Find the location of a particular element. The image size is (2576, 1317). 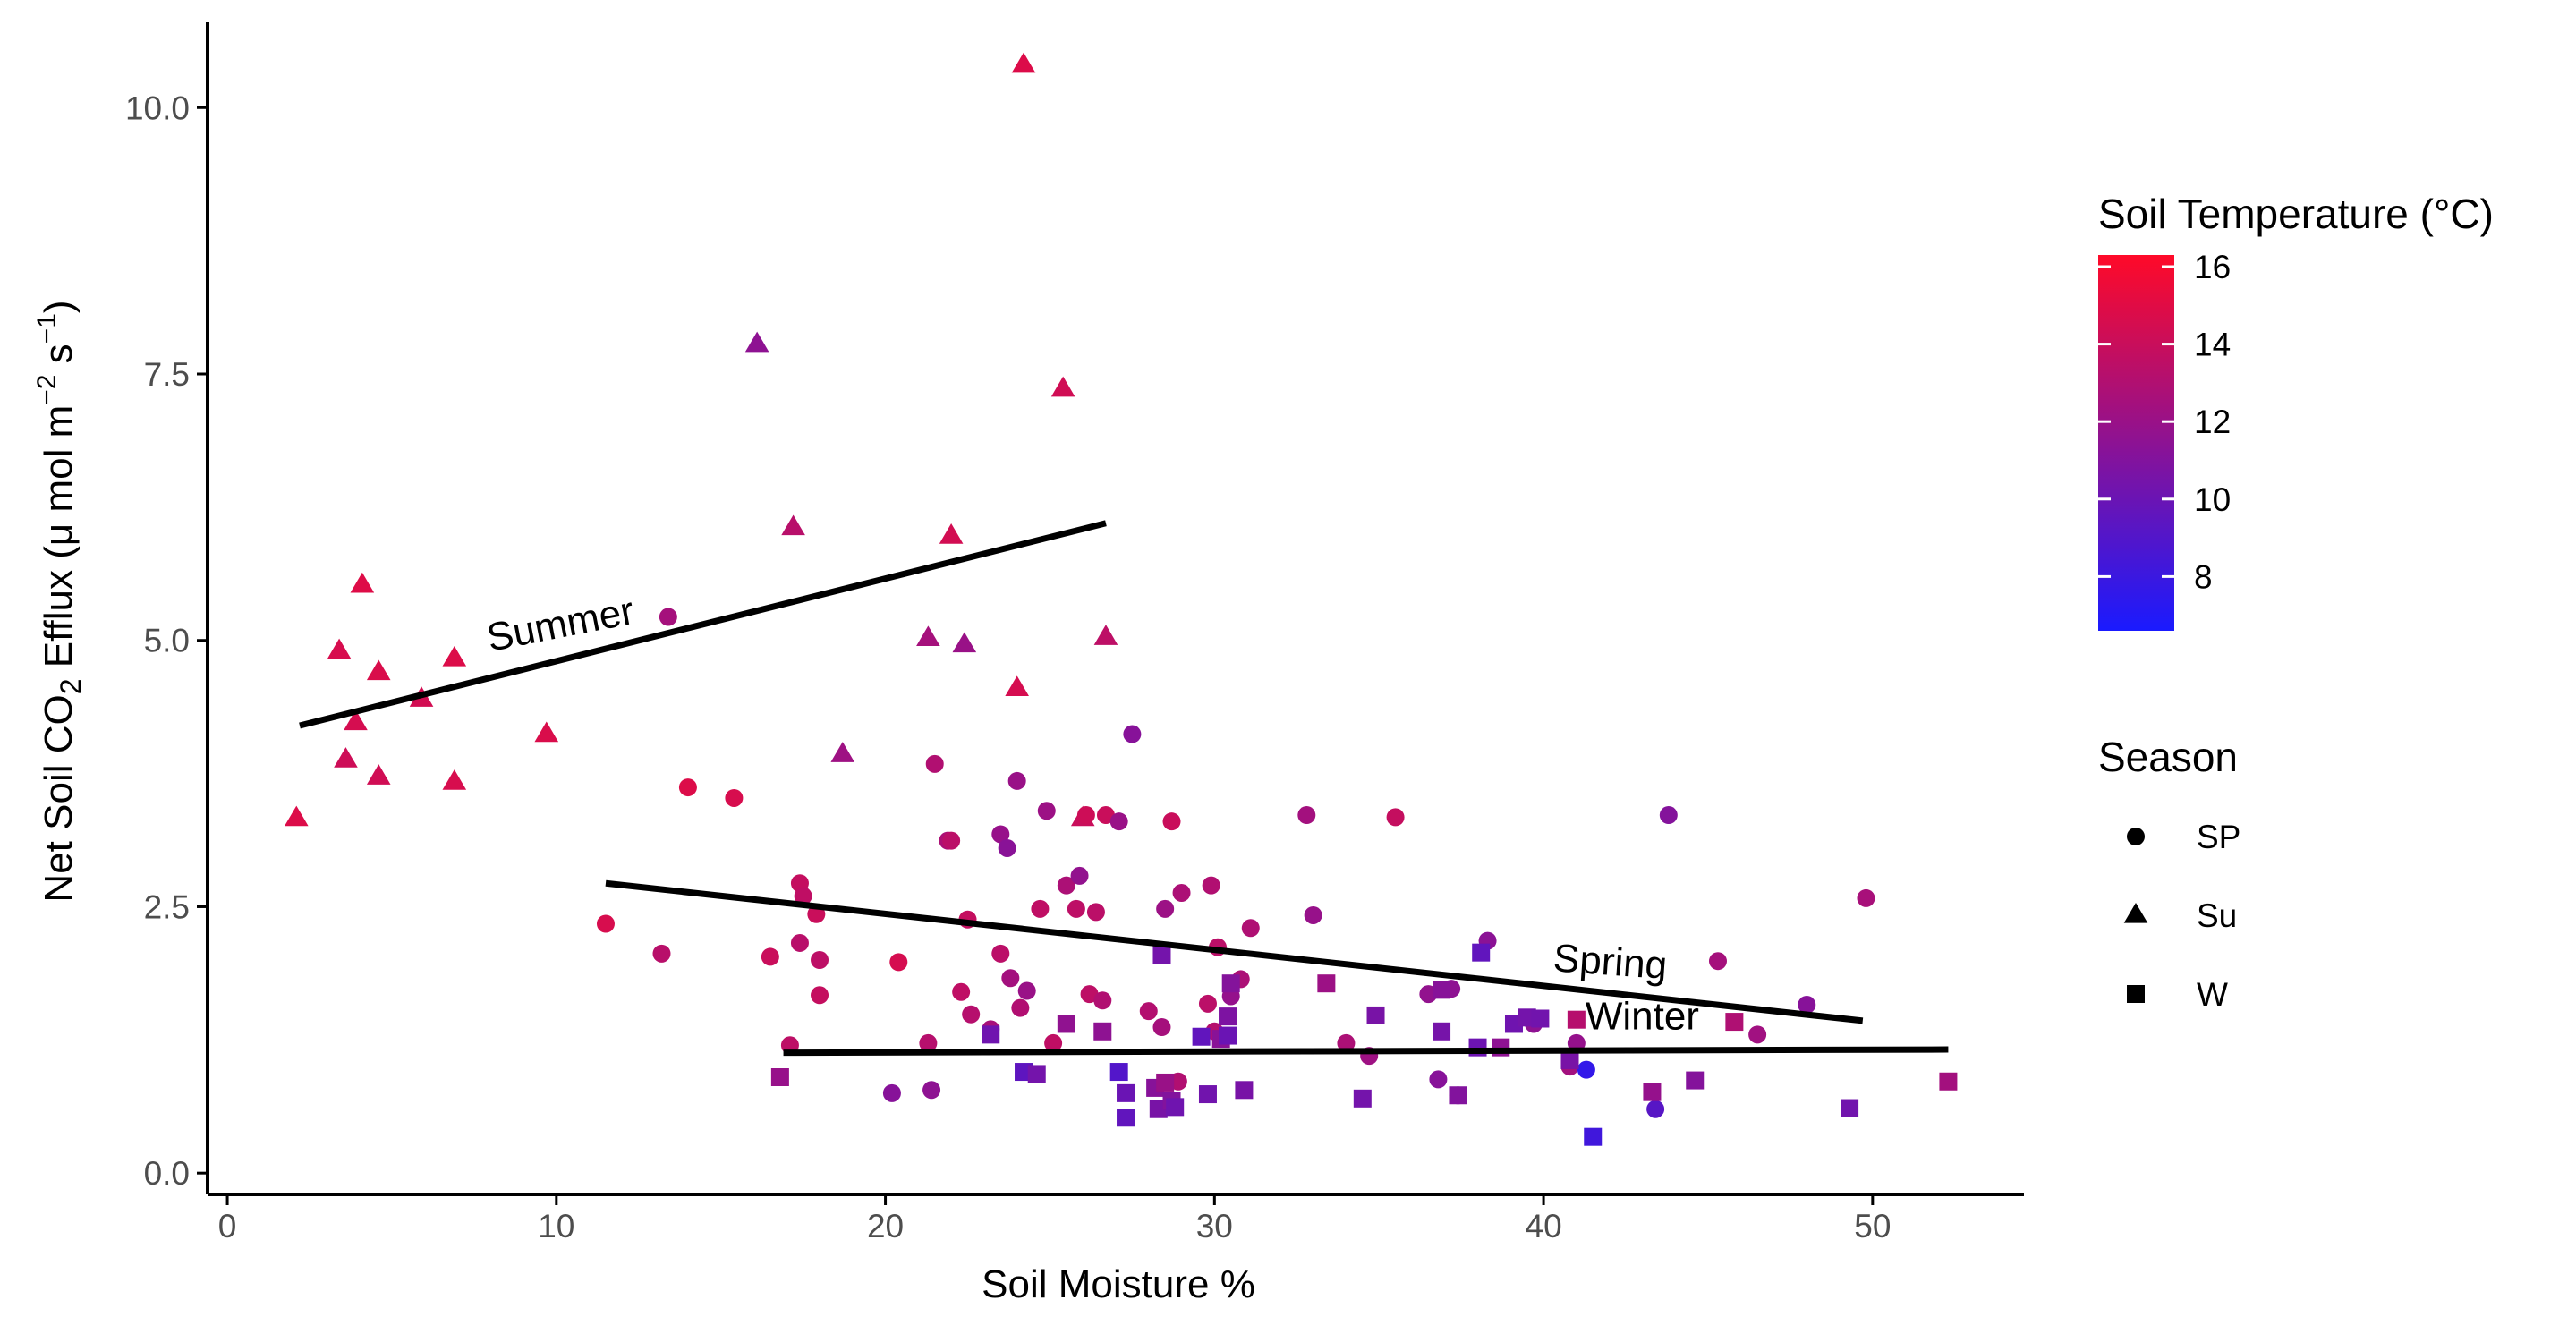

legend-label-sp: SP is located at coordinates (2218, 837).